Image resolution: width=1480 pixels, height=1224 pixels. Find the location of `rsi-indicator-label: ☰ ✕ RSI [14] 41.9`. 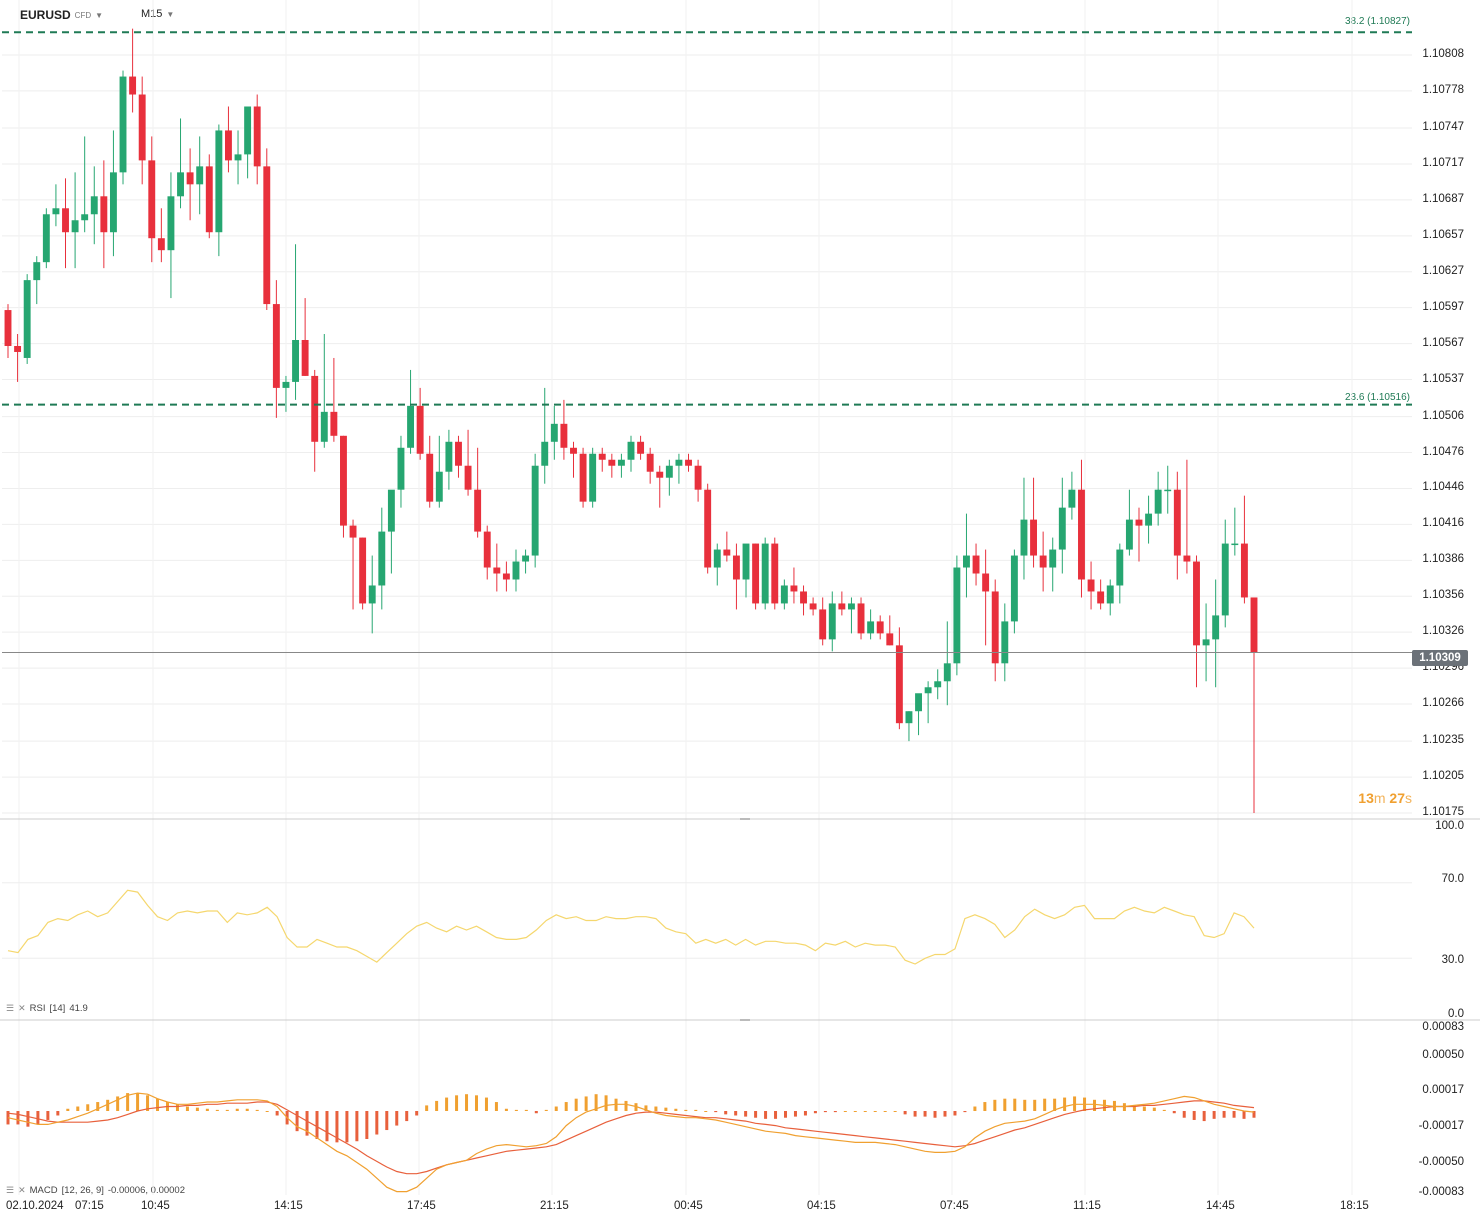

rsi-indicator-label: ☰ ✕ RSI [14] 41.9 is located at coordinates (47, 1008).